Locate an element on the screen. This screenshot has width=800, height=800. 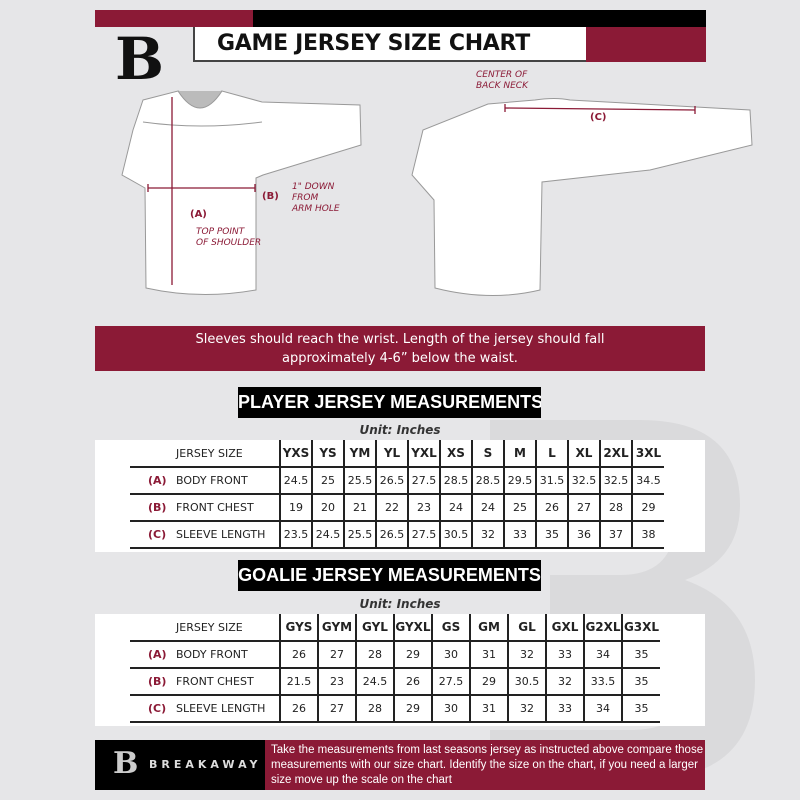
note-b: 1" DOWN FROM ARM HOLE is located at coordinates (316, 198).